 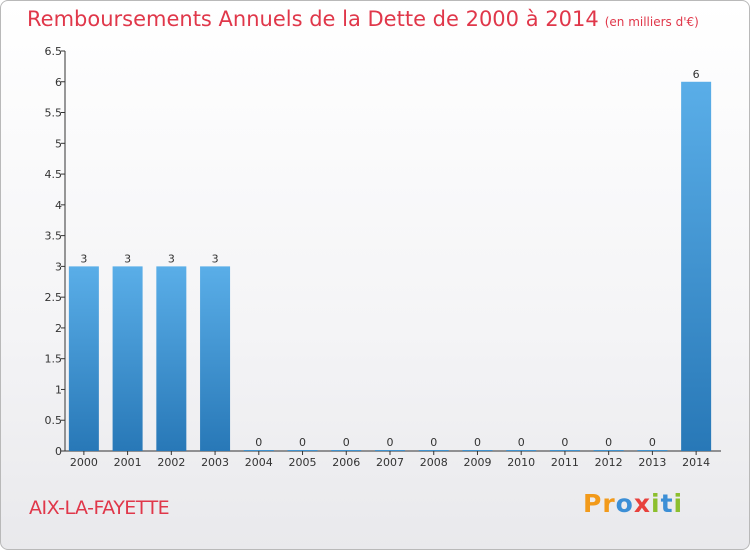 I want to click on x-tick-label: 2007, so click(x=390, y=462).